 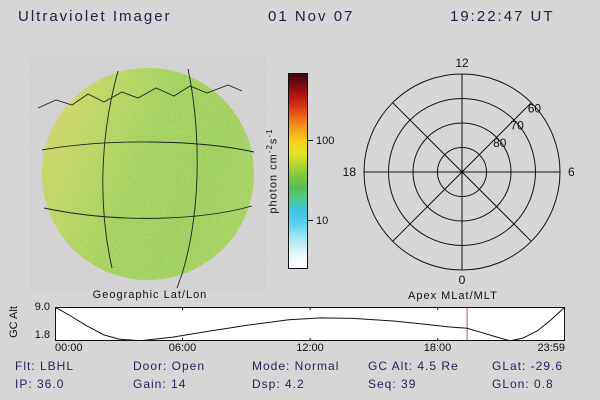 I want to click on colorbar-label: photon cm-2s-1, so click(x=272, y=171).